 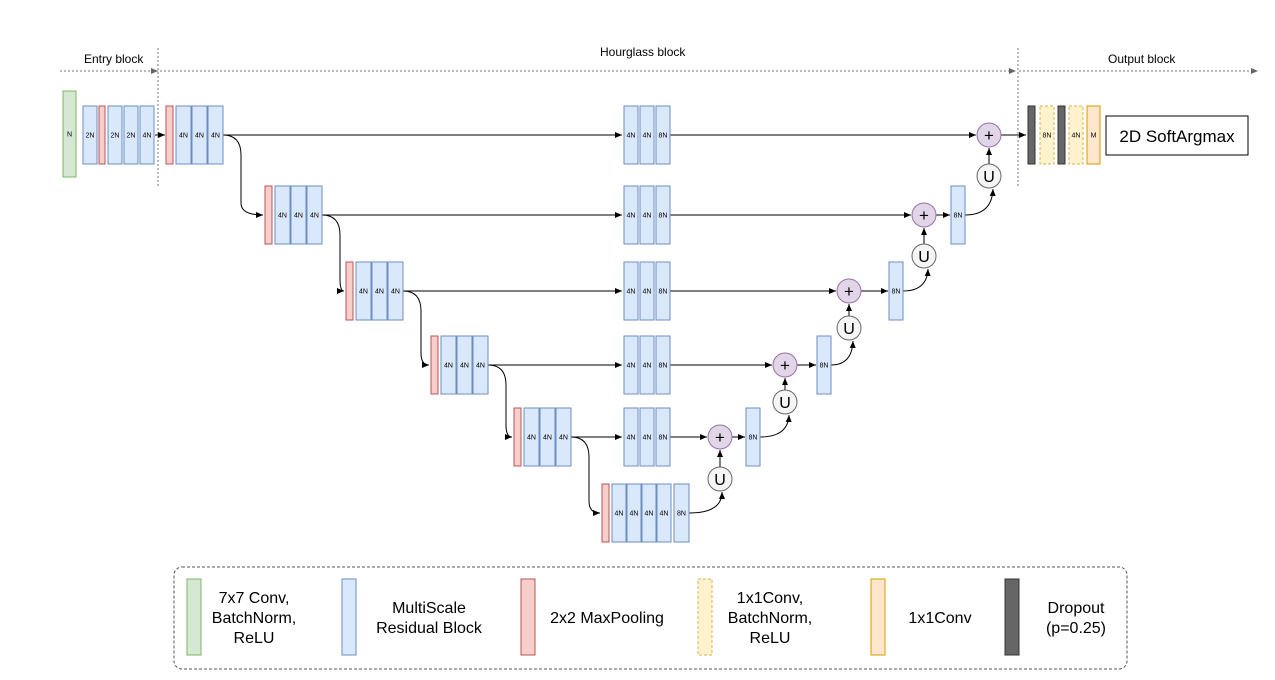 I want to click on level4-skip-msrb-1: 4N, so click(x=631, y=365).